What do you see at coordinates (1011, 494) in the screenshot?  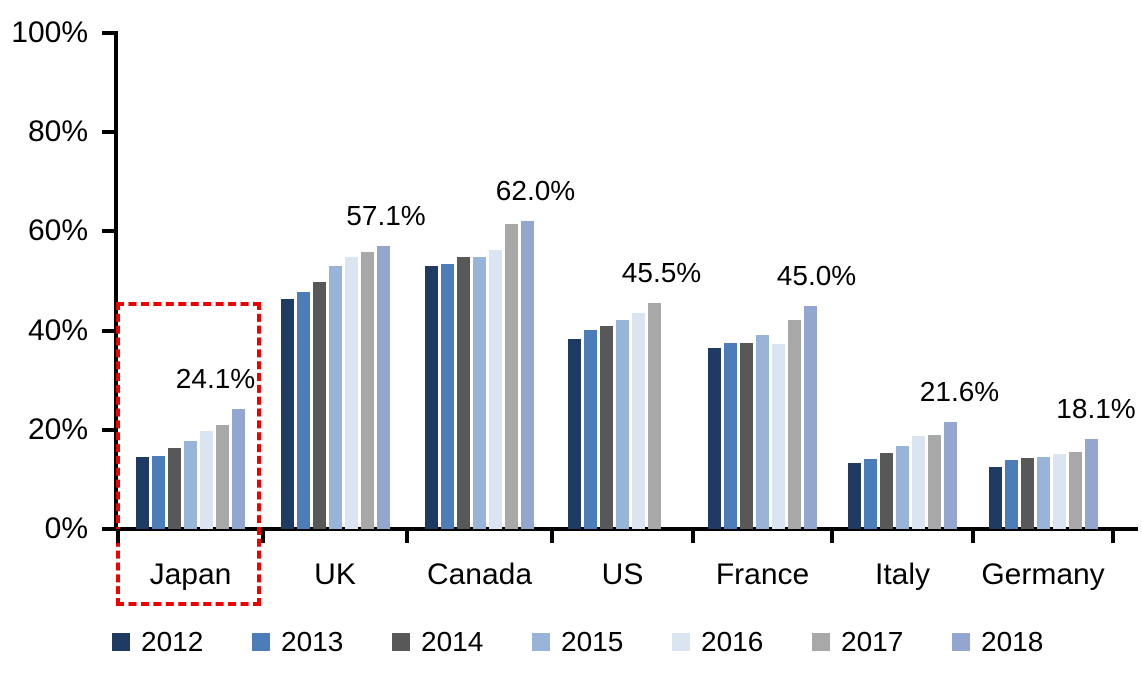 I see `bar-germany-2013` at bounding box center [1011, 494].